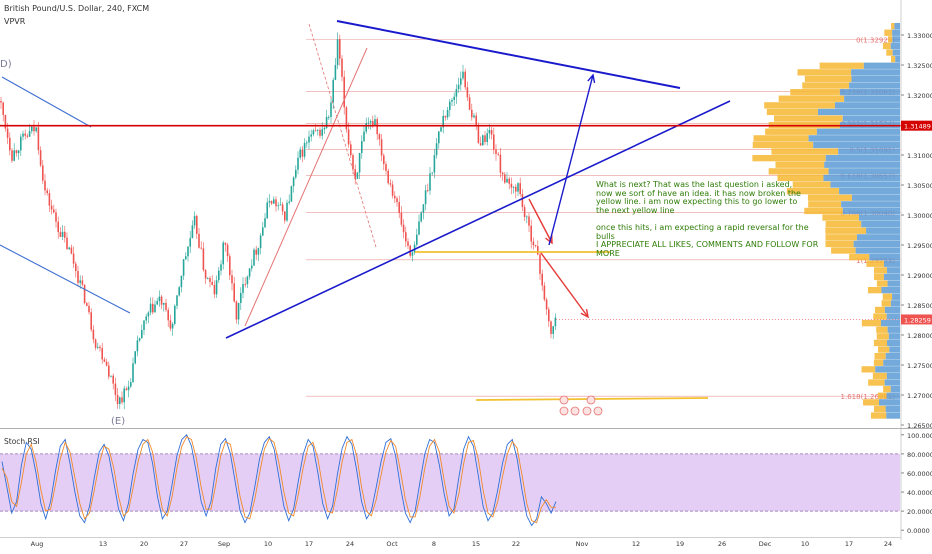 The width and height of the screenshot is (932, 554). What do you see at coordinates (46, 102) in the screenshot?
I see `channel-upper-line` at bounding box center [46, 102].